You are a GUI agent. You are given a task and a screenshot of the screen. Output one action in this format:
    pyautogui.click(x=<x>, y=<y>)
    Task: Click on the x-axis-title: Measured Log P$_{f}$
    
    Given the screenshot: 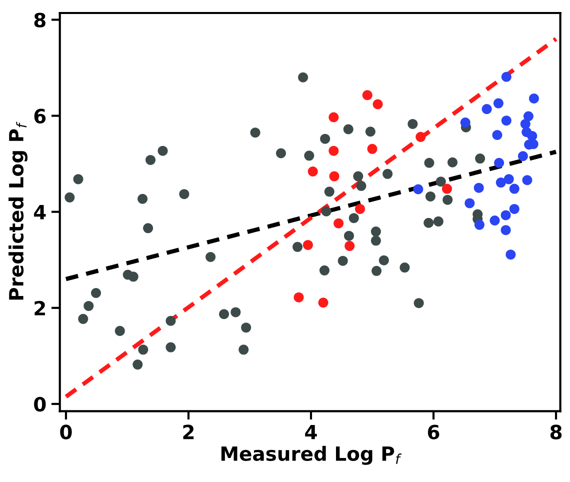 What is the action you would take?
    pyautogui.click(x=311, y=455)
    